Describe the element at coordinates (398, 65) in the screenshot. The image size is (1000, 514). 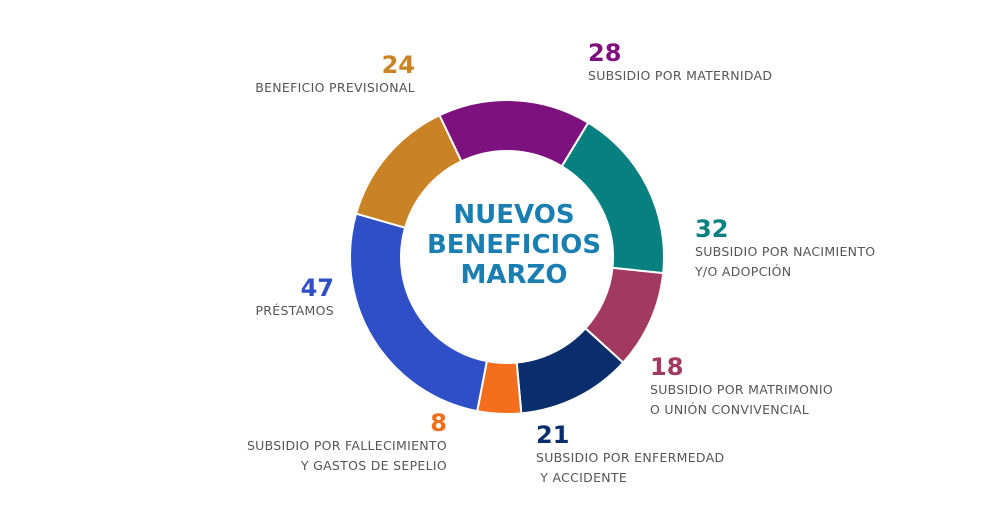
I see `slice-value: 24` at that location.